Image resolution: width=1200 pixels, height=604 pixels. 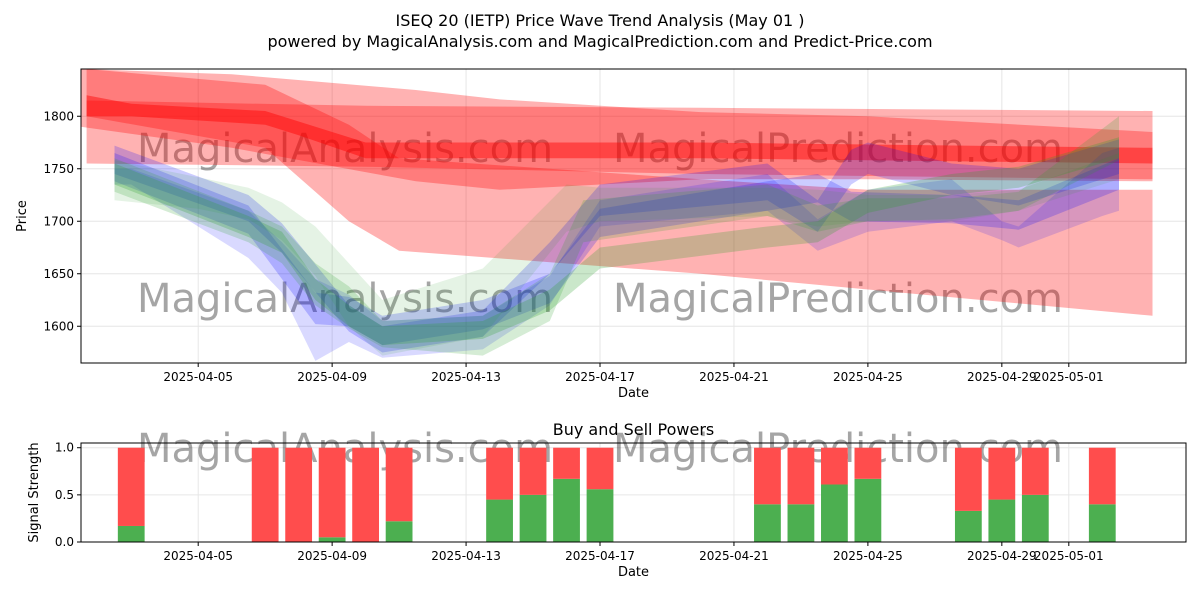 What do you see at coordinates (64, 495) in the screenshot?
I see `y-tick-label: 0.5` at bounding box center [64, 495].